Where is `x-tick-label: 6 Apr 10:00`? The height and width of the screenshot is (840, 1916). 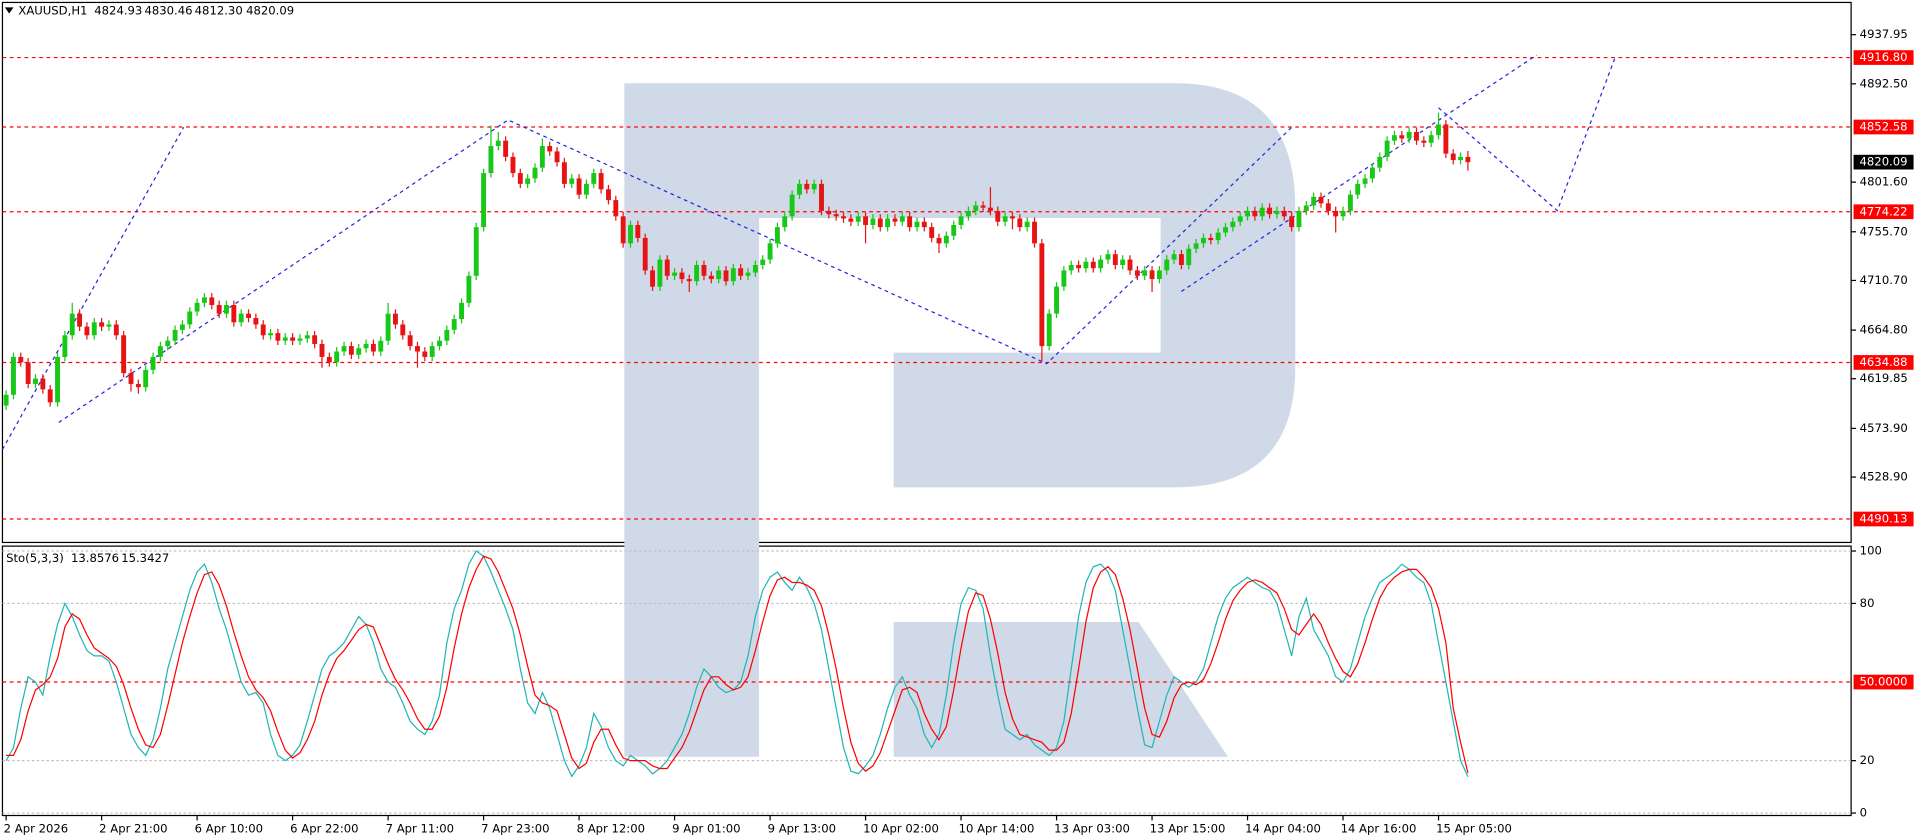
x-tick-label: 6 Apr 10:00 is located at coordinates (229, 828).